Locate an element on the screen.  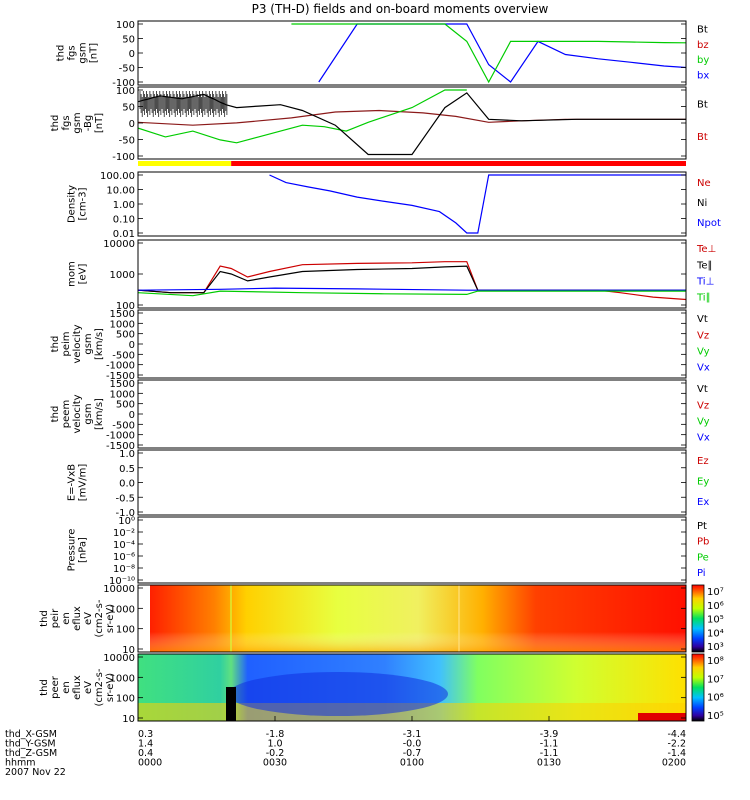
peer-ylabel: sr-eV) is located at coordinates (110, 687).